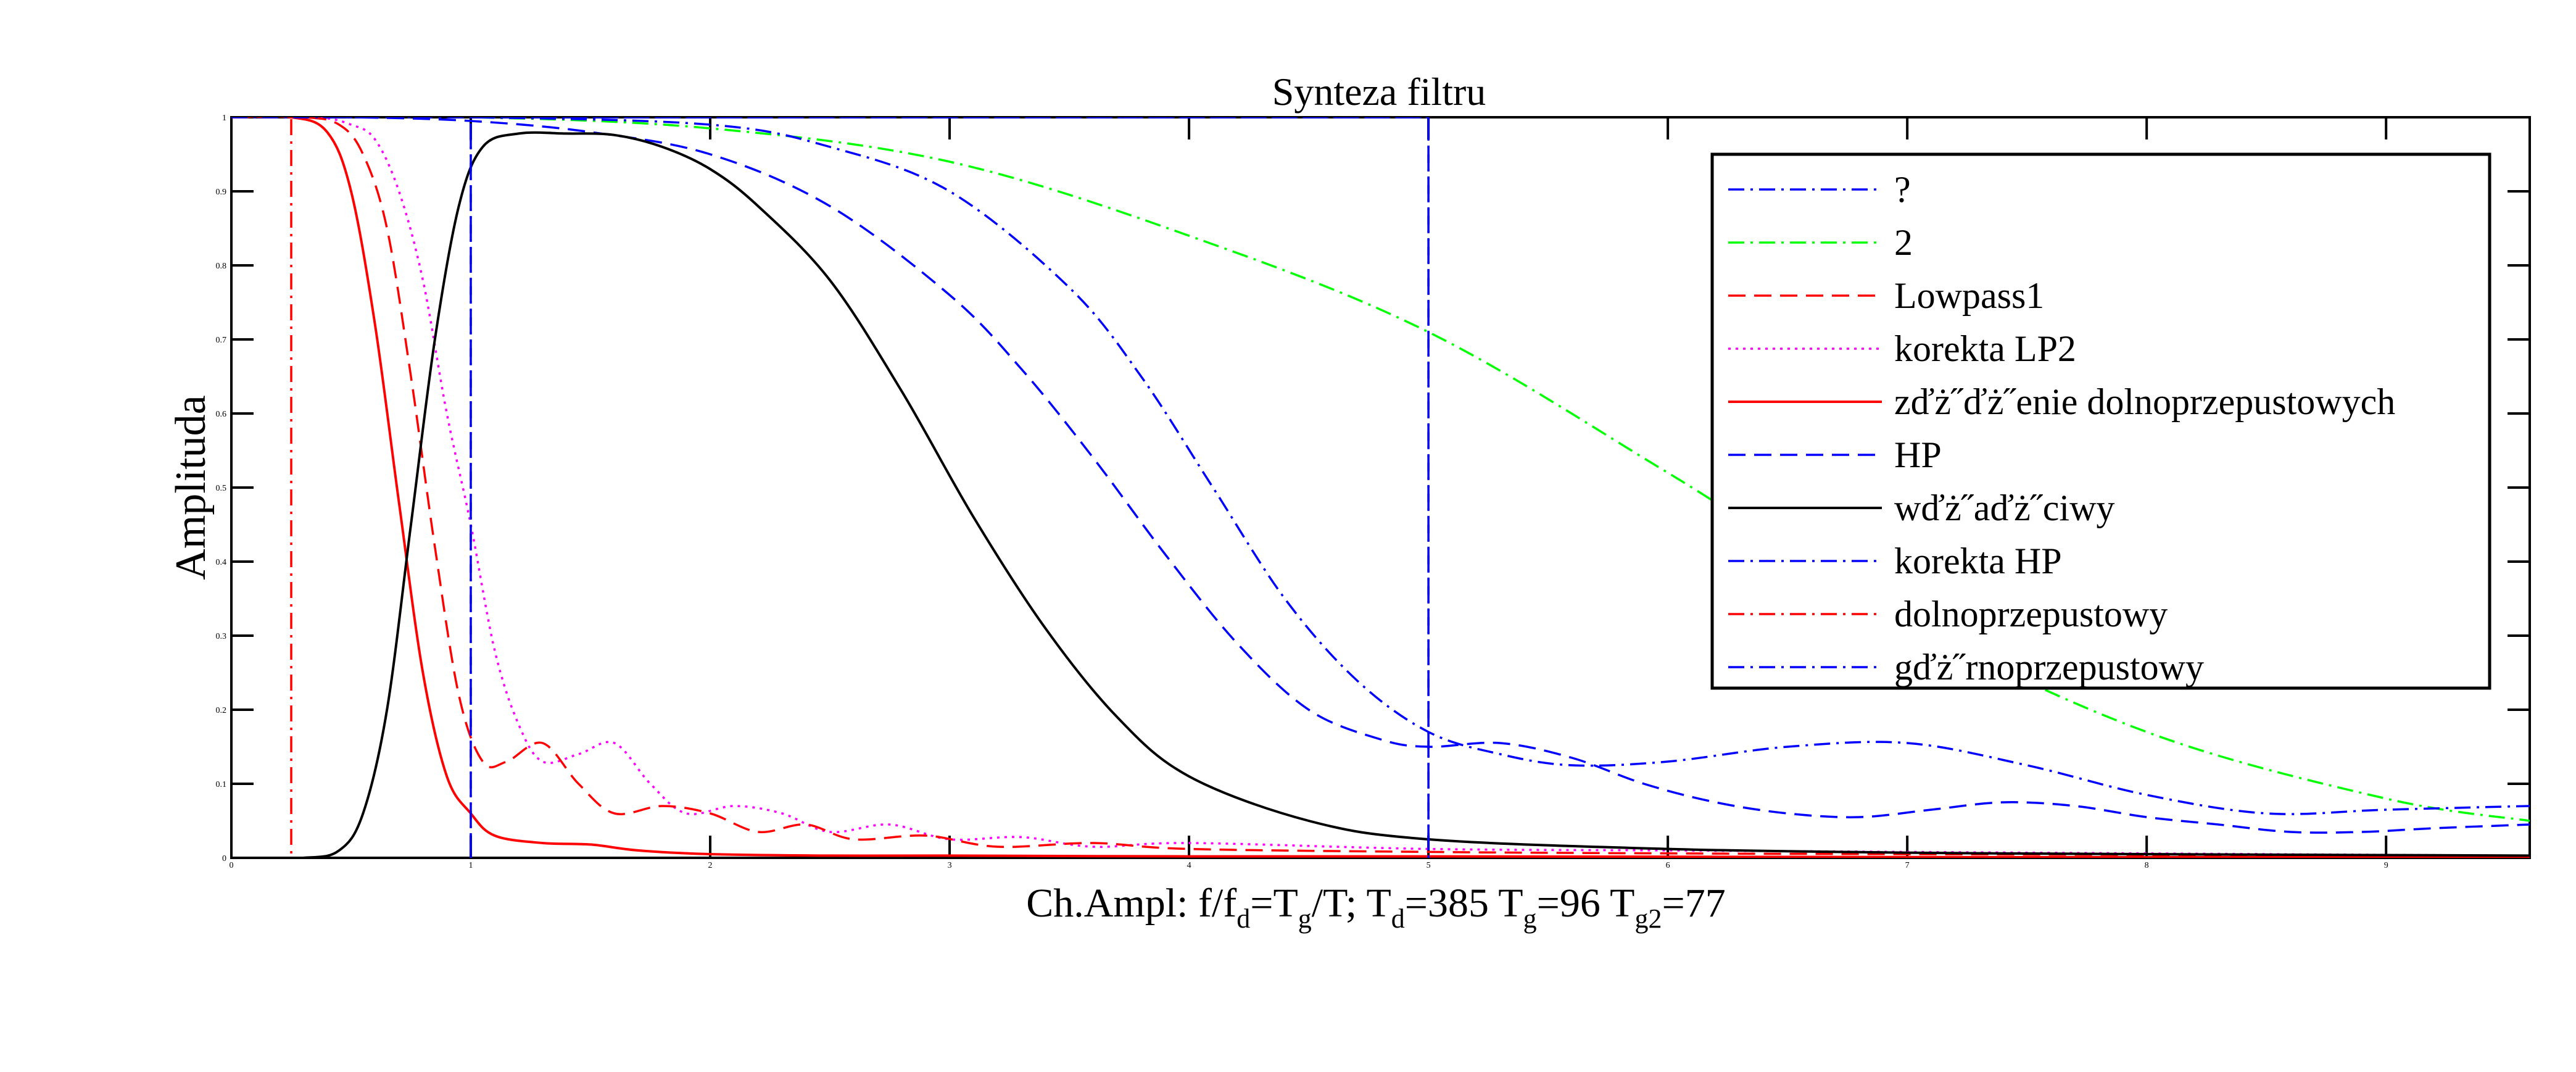 Image resolution: width=2576 pixels, height=1072 pixels. What do you see at coordinates (2144, 401) in the screenshot?
I see `legend-entry-label: zďż˝ďż˝enie dolnoprzepustowych` at bounding box center [2144, 401].